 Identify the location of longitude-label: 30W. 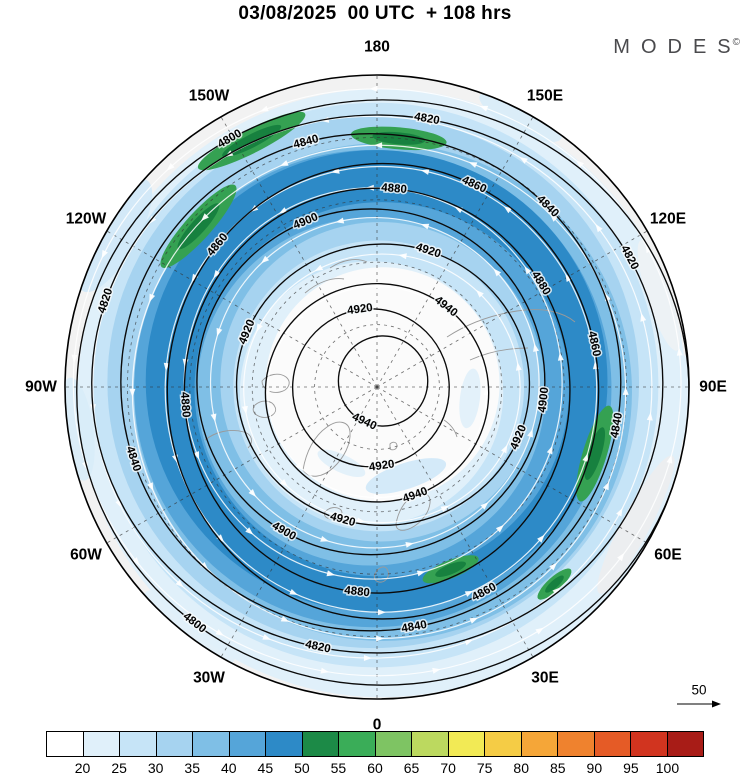
(209, 677).